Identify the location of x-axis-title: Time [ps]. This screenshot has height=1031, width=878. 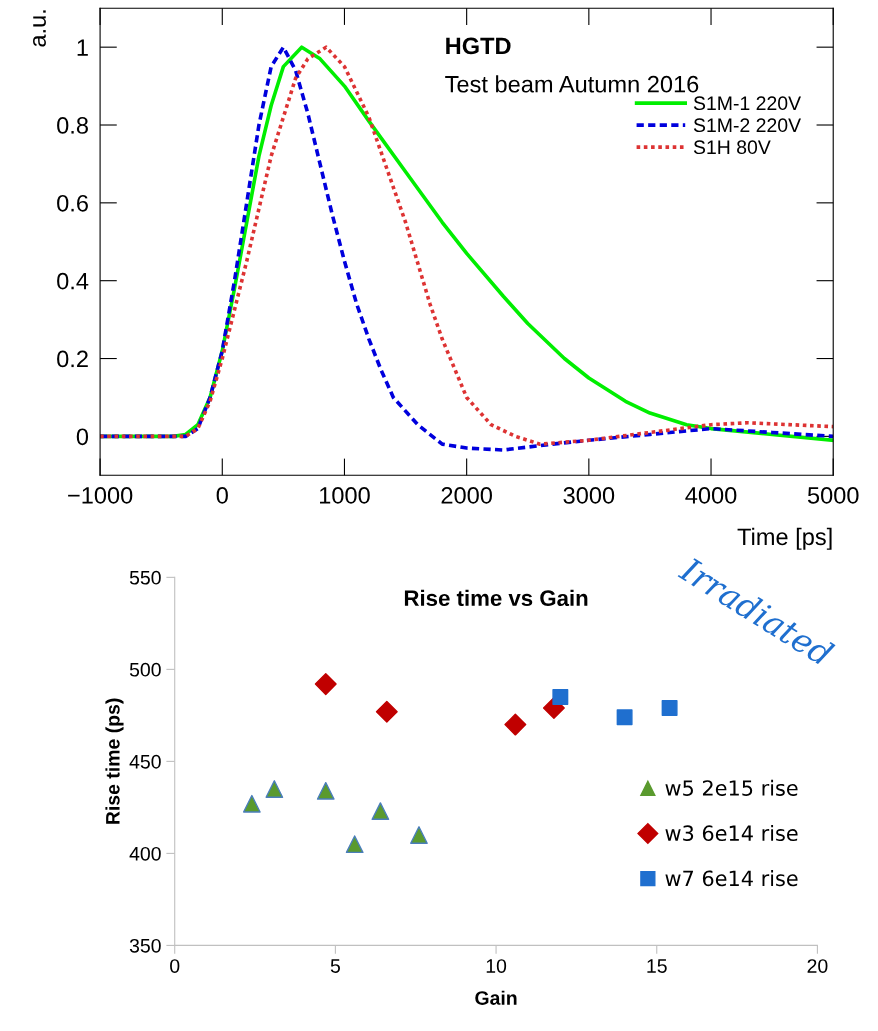
(784, 538).